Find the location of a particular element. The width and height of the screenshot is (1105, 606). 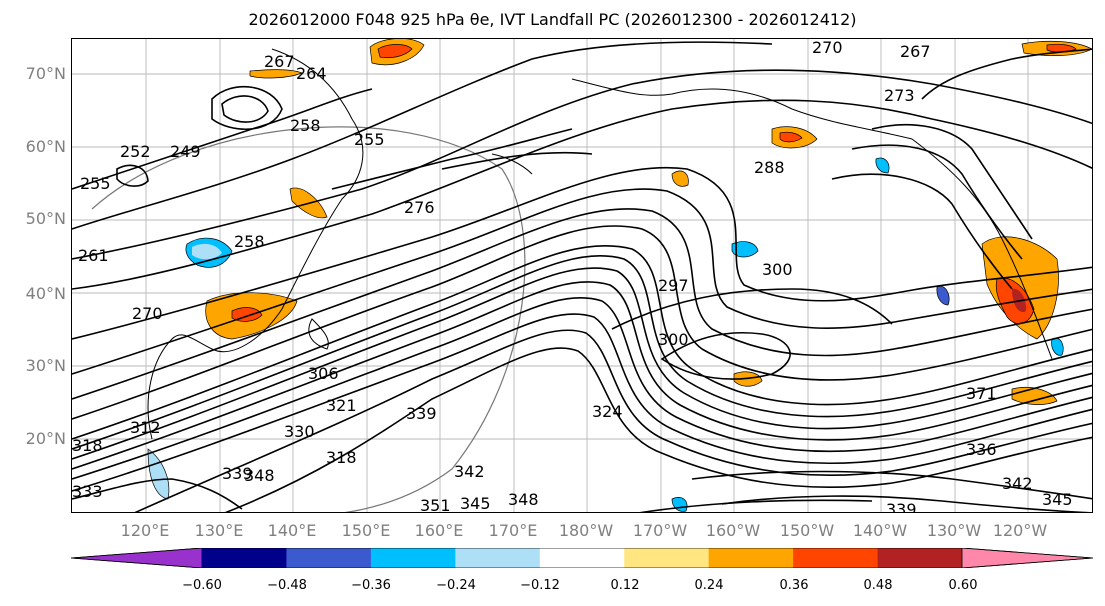

contour-label: 297 is located at coordinates (673, 285).